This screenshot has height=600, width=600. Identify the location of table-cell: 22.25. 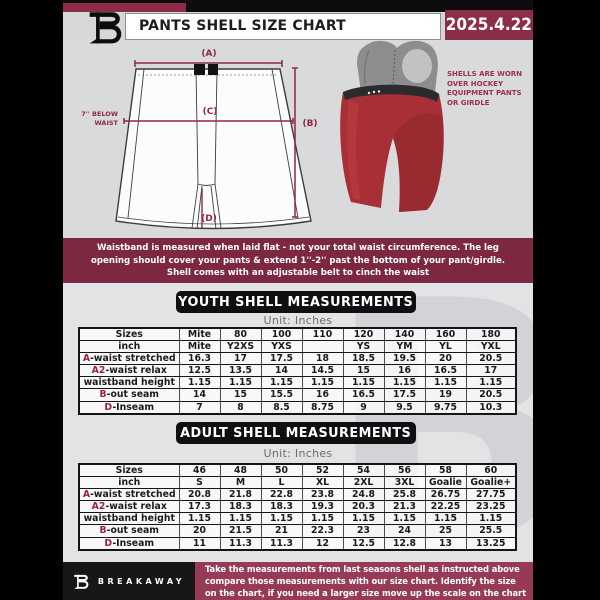
(445, 507).